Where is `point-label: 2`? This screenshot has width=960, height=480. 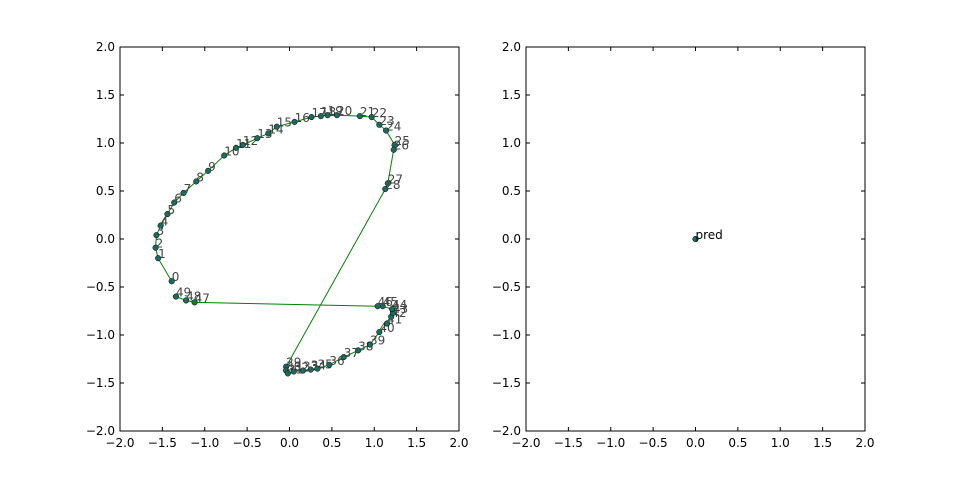 point-label: 2 is located at coordinates (160, 244).